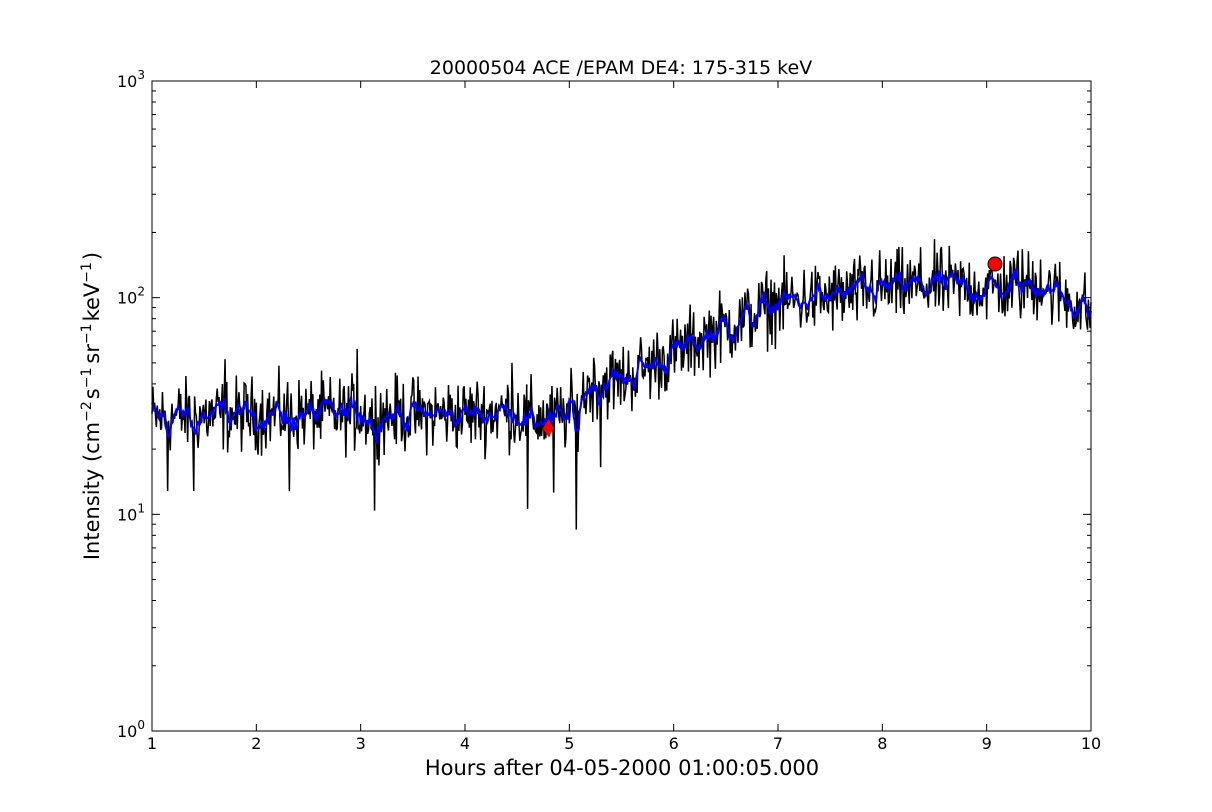 This screenshot has height=812, width=1212. What do you see at coordinates (995, 264) in the screenshot?
I see `peak-marker` at bounding box center [995, 264].